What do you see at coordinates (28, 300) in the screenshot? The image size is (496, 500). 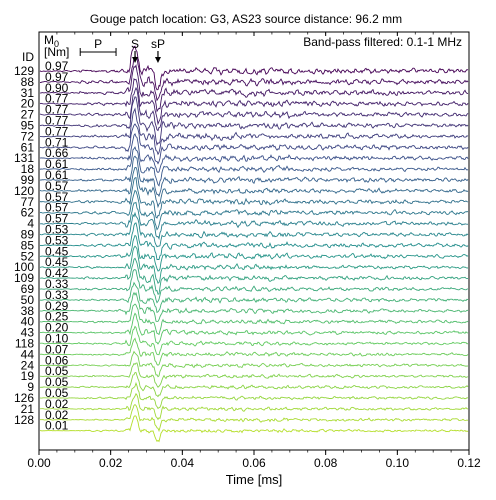 I see `trace-id-label: 50` at bounding box center [28, 300].